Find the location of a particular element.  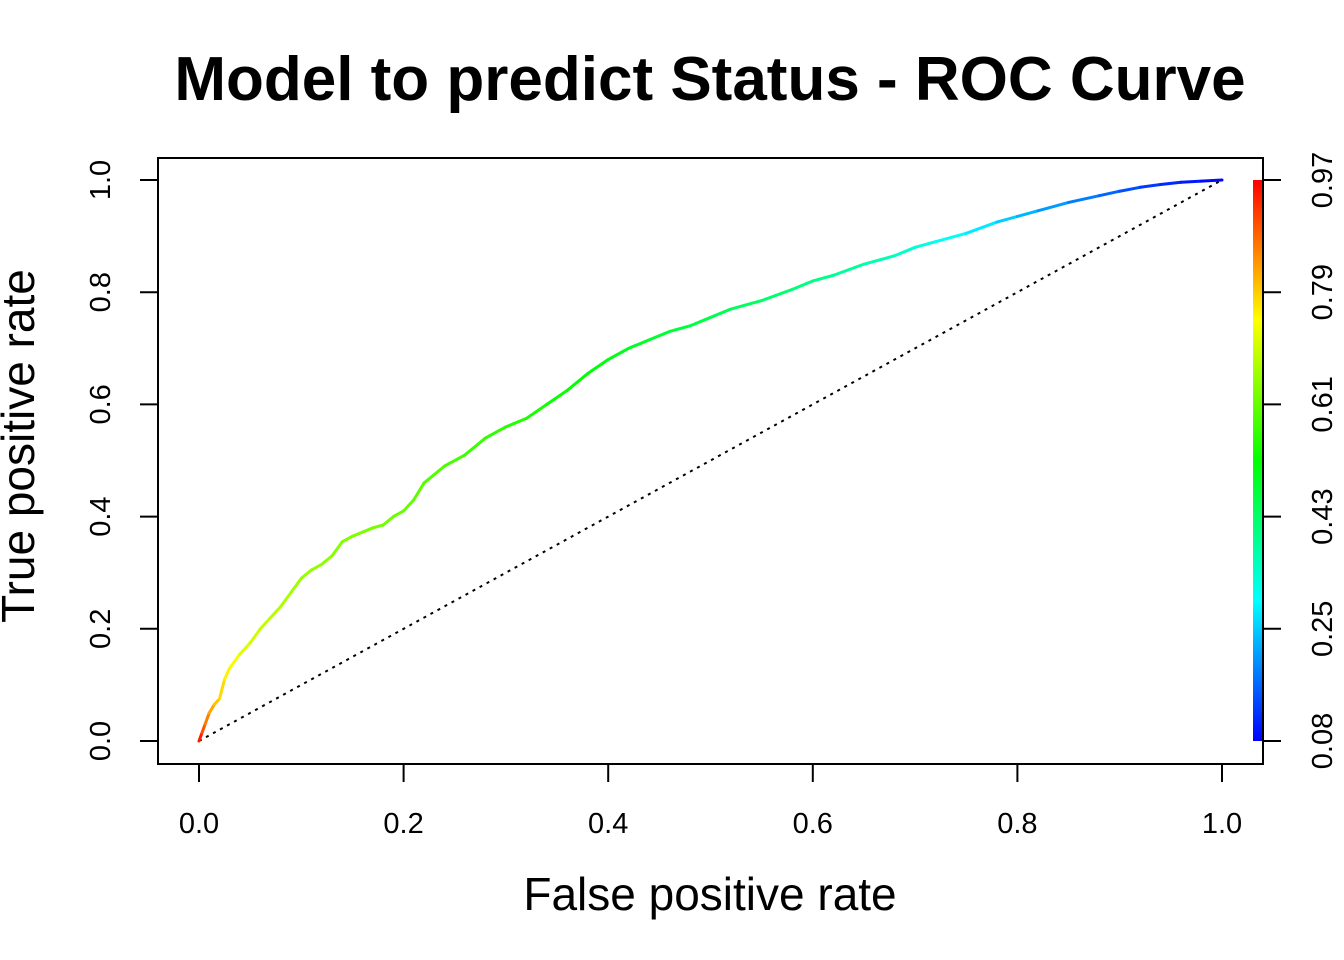

y-tick-label: 0.8 is located at coordinates (101, 292).